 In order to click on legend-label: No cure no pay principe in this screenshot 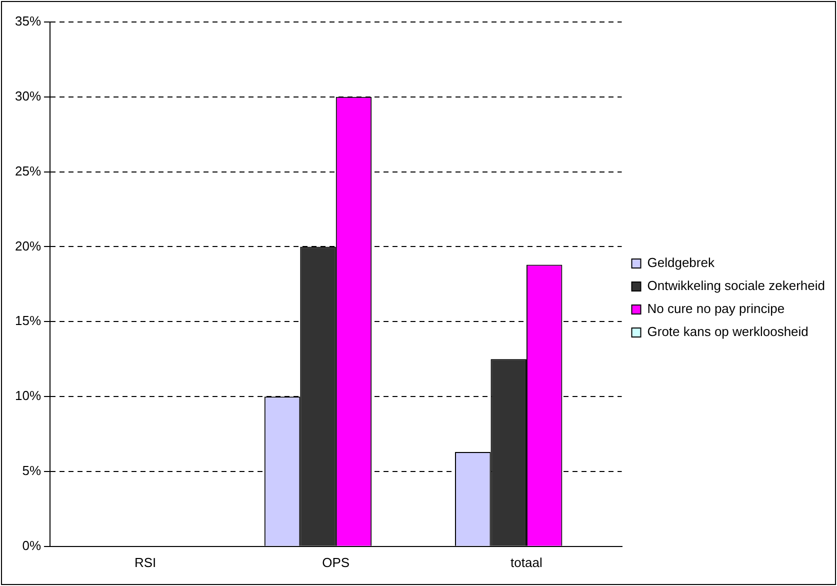, I will do `click(716, 308)`.